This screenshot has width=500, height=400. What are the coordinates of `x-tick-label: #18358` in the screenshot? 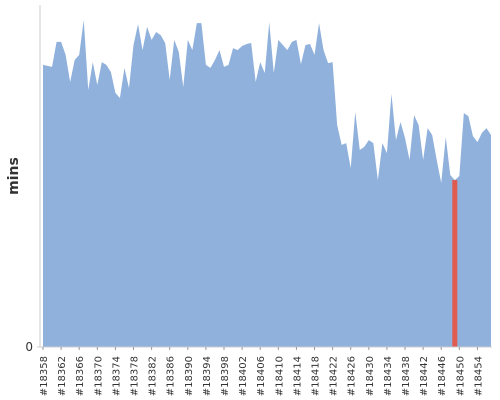 It's located at (44, 376).